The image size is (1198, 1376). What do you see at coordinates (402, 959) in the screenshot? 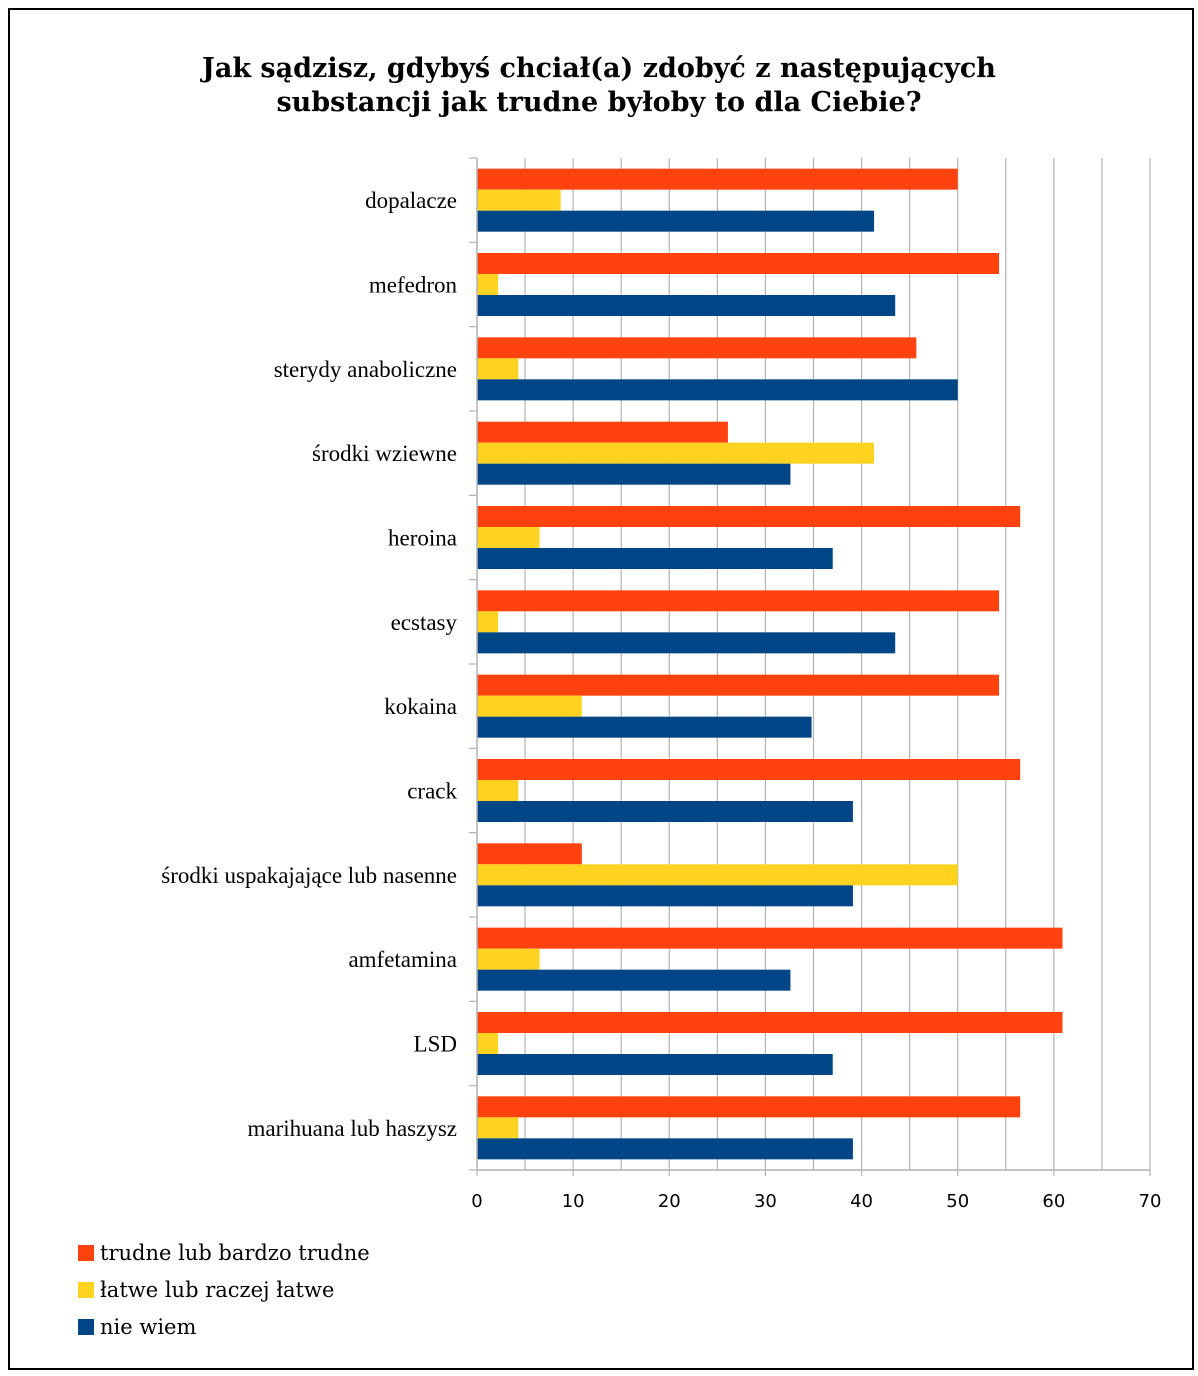
I see `category-label: amfetamina` at bounding box center [402, 959].